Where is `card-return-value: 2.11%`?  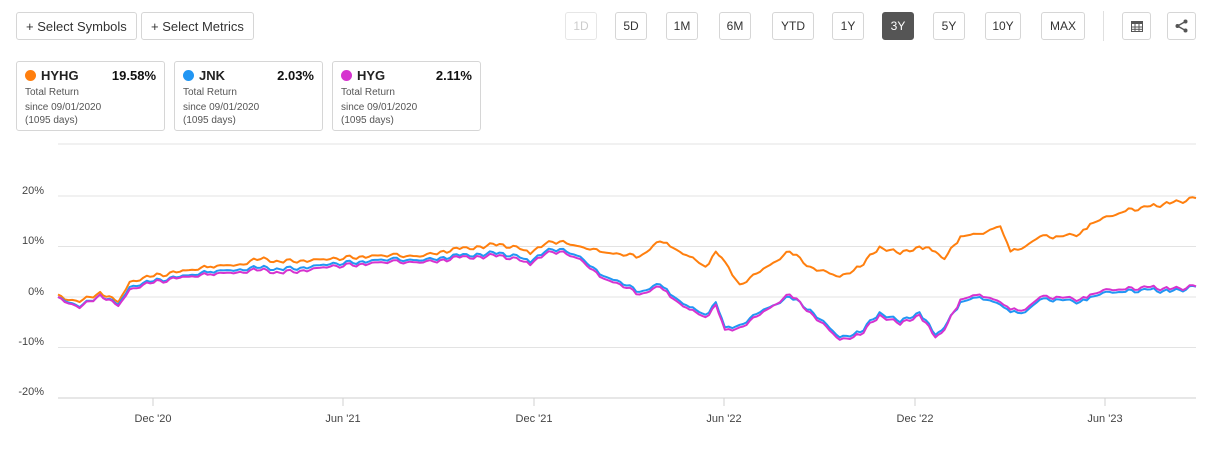
card-return-value: 2.11% is located at coordinates (453, 75).